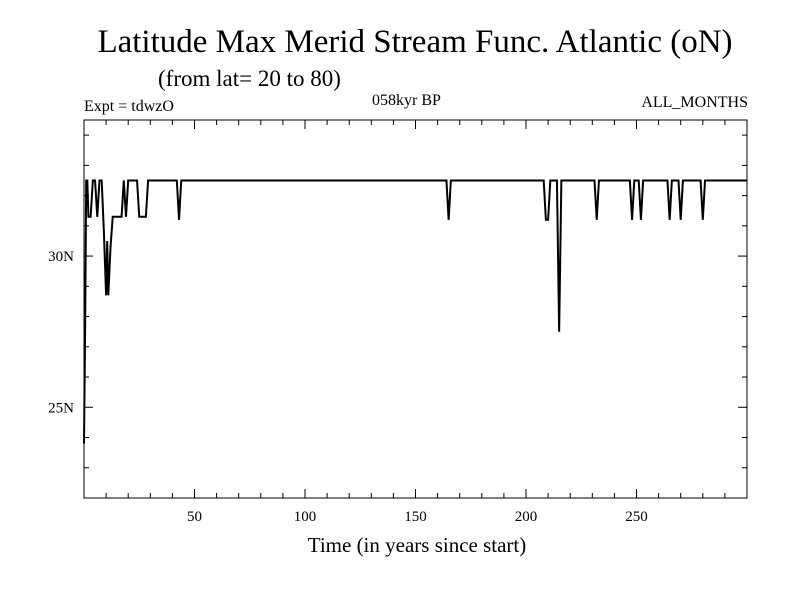  What do you see at coordinates (417, 545) in the screenshot?
I see `x-axis-label: Time (in years since start)` at bounding box center [417, 545].